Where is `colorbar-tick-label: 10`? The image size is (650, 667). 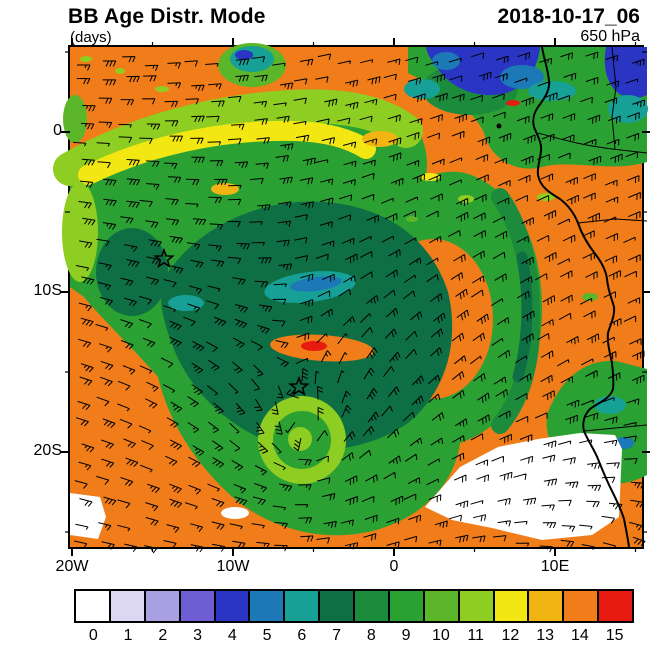
colorbar-tick-label: 10 is located at coordinates (440, 635).